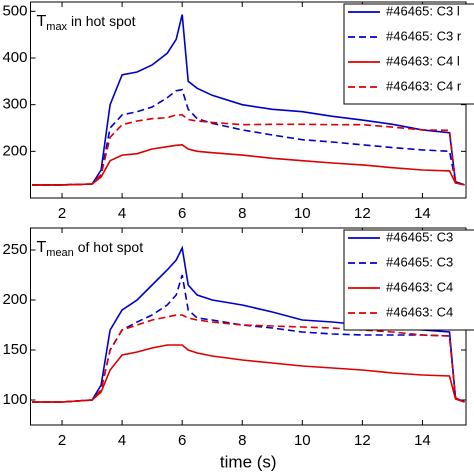 The width and height of the screenshot is (474, 474). I want to click on legend-label: #46463: C4 l, so click(423, 60).